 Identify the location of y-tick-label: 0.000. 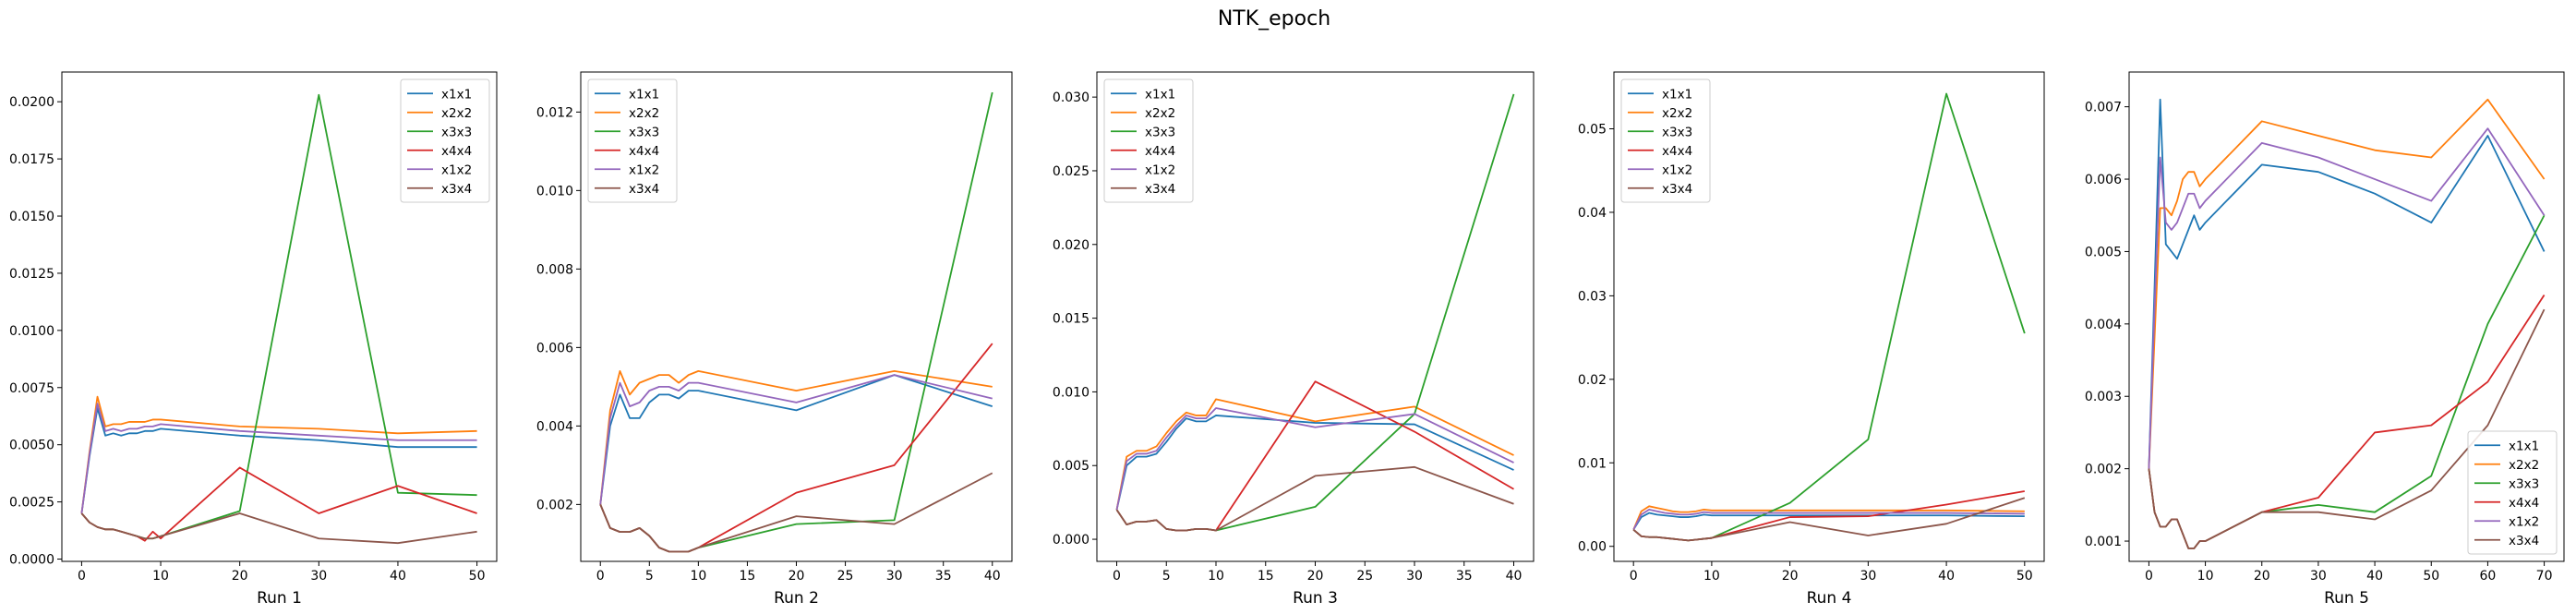
(1071, 540).